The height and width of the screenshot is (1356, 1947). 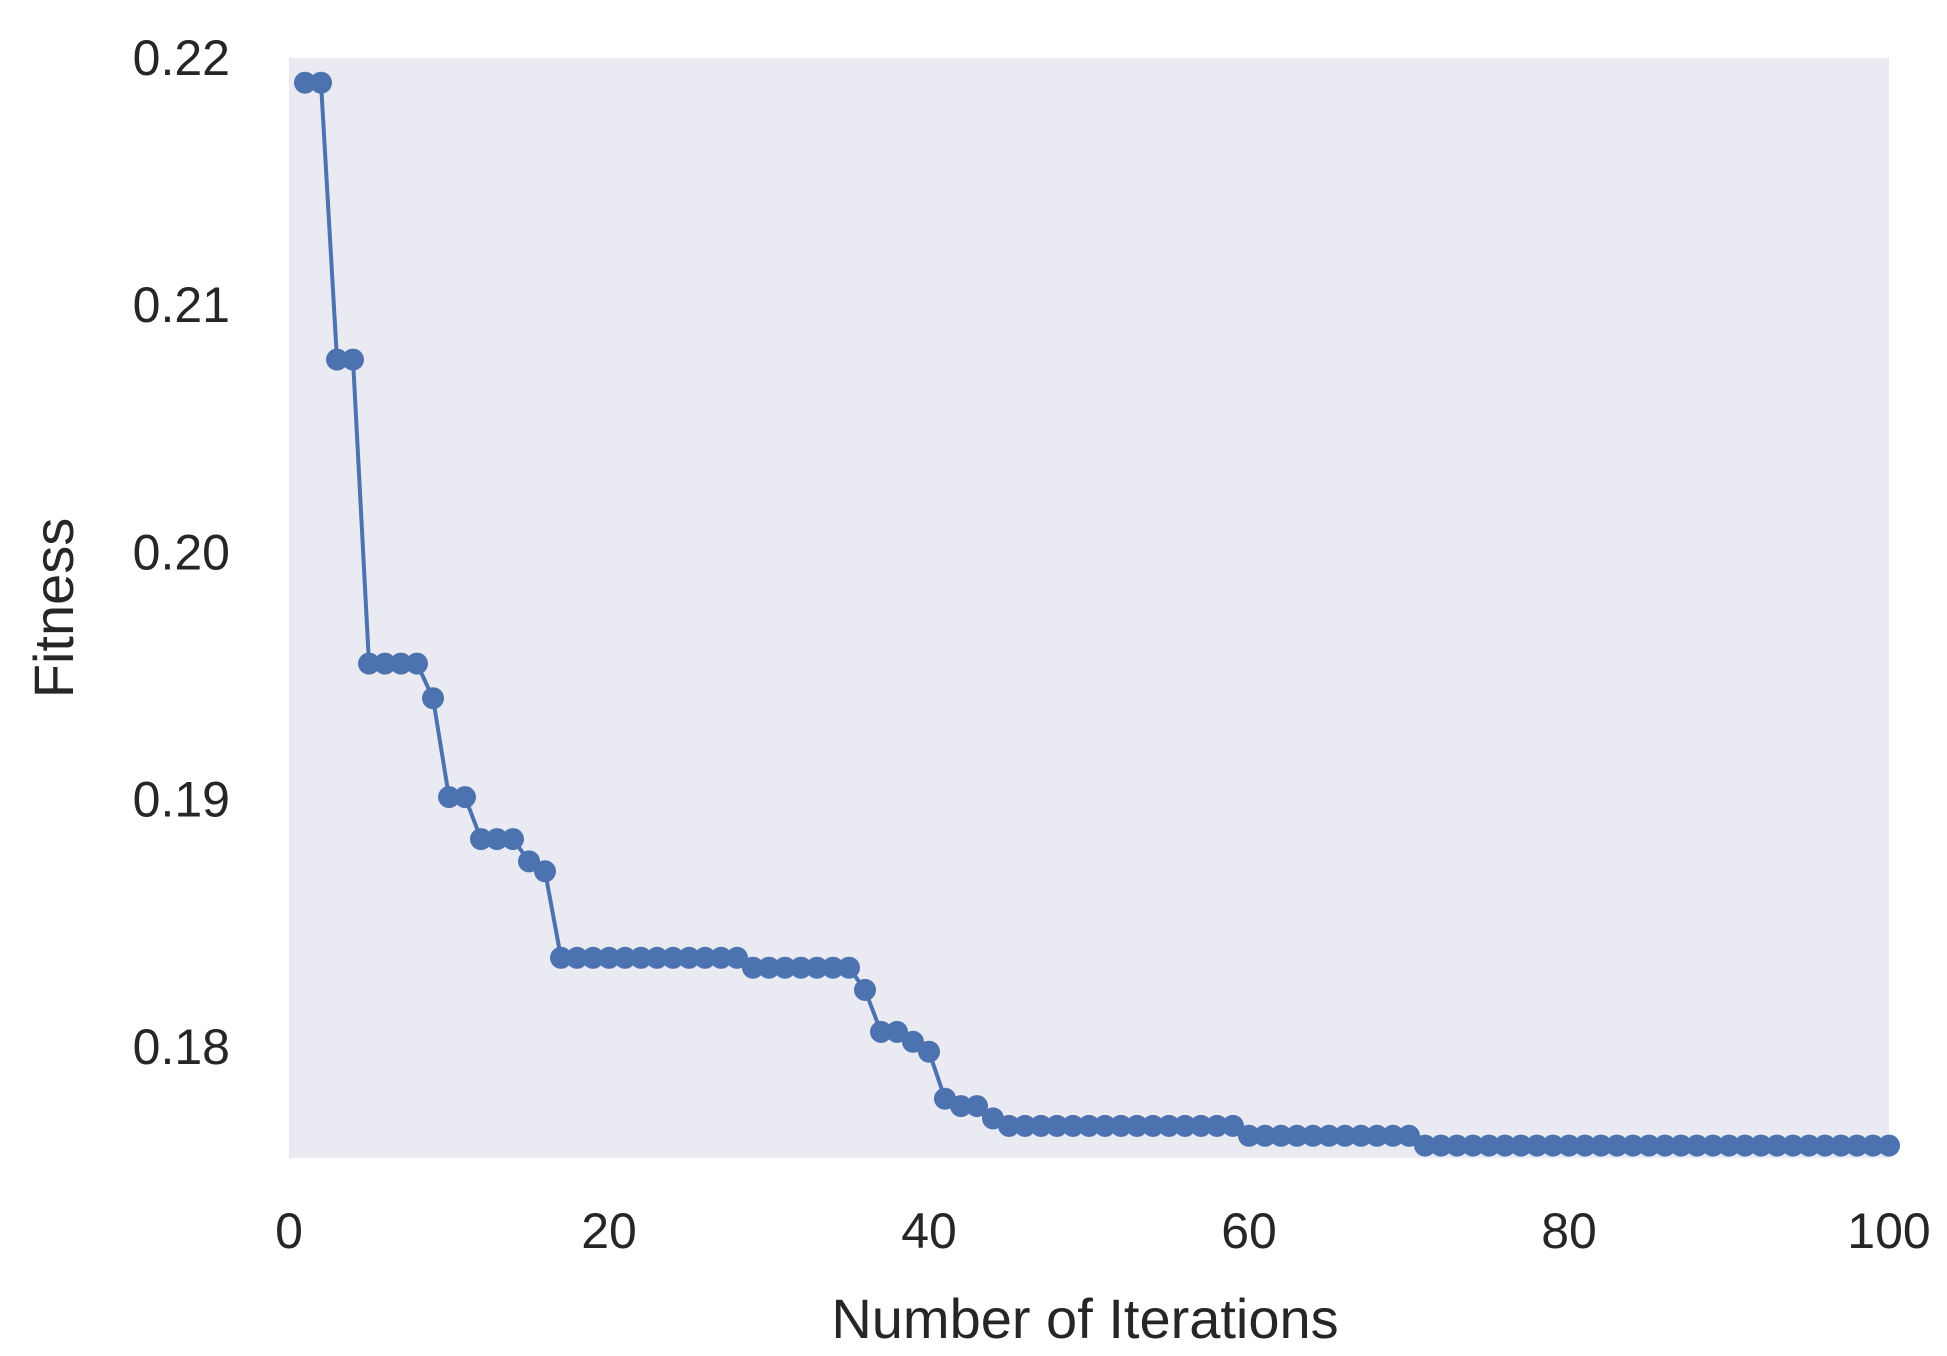 I want to click on x-tick-label: 40, so click(x=929, y=1231).